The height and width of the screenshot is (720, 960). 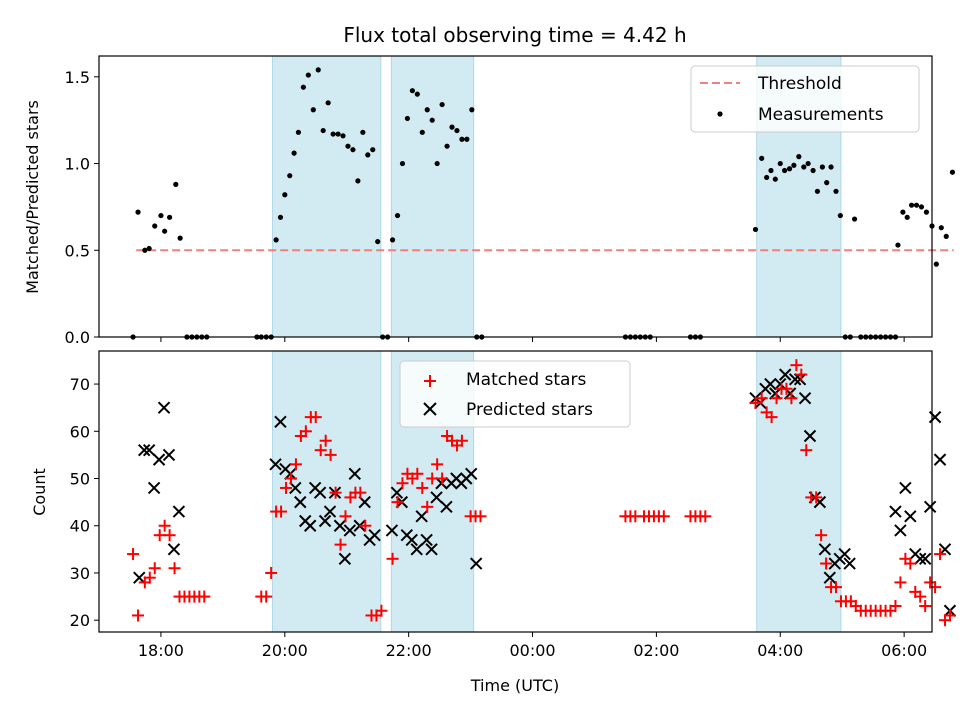 What do you see at coordinates (80, 479) in the screenshot?
I see `y-tick-label: 50` at bounding box center [80, 479].